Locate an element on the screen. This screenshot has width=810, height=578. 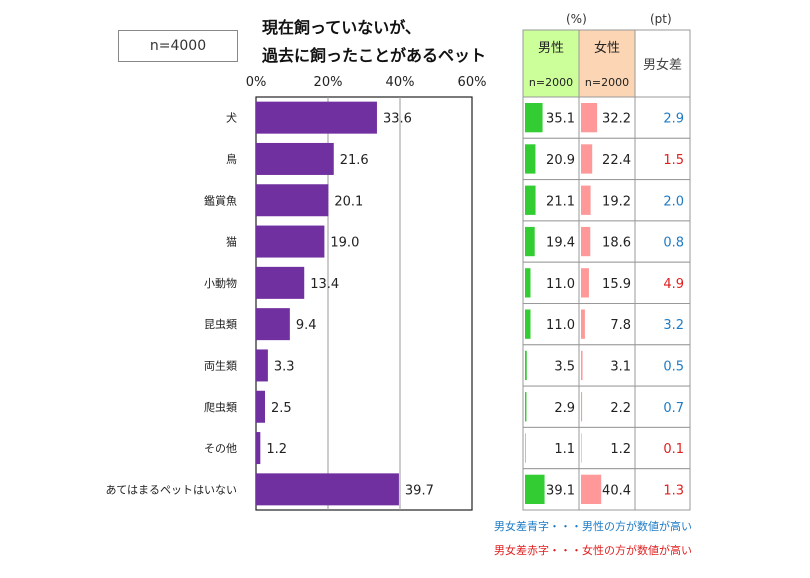
data-label: 2.5 is located at coordinates (281, 408).